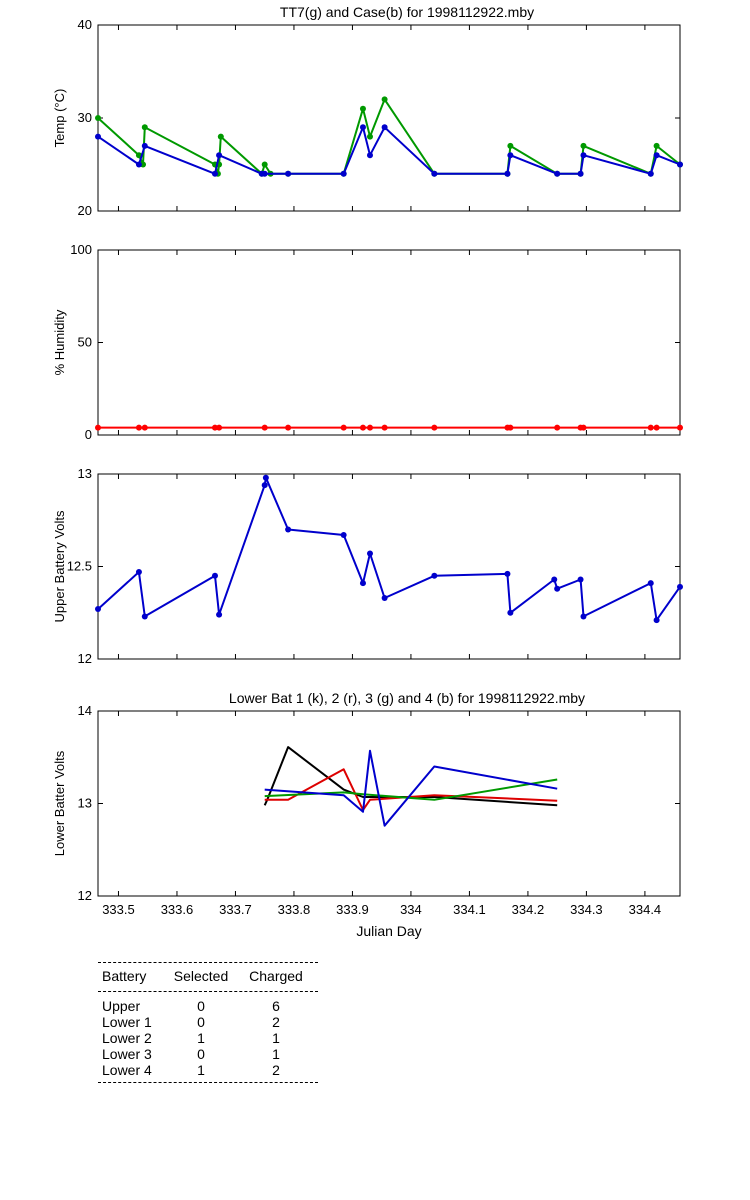 This screenshot has height=1200, width=750. What do you see at coordinates (208, 1082) in the screenshot?
I see `table-divider-bottom` at bounding box center [208, 1082].